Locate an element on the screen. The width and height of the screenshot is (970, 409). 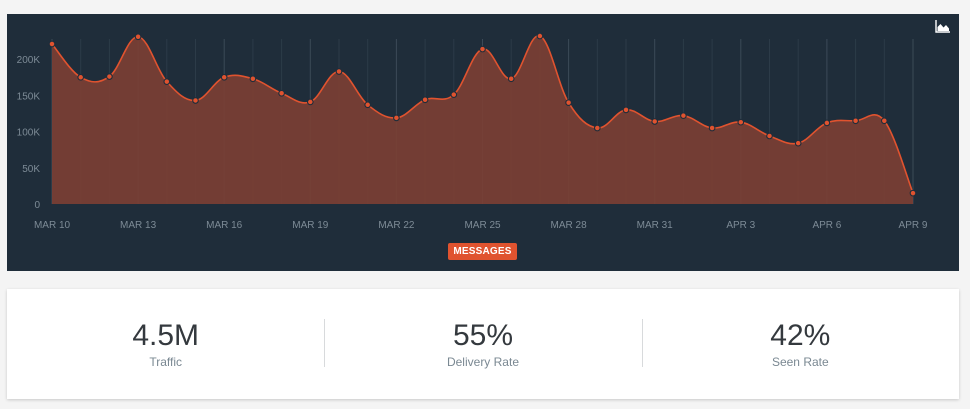
y-tick-label: 100K is located at coordinates (29, 133).